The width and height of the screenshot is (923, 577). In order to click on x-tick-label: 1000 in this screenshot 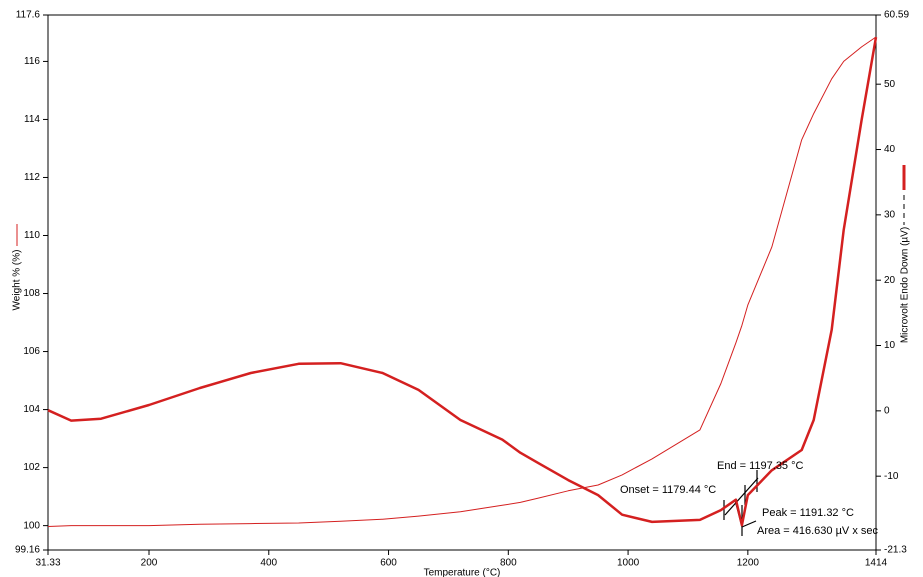, I will do `click(628, 563)`.